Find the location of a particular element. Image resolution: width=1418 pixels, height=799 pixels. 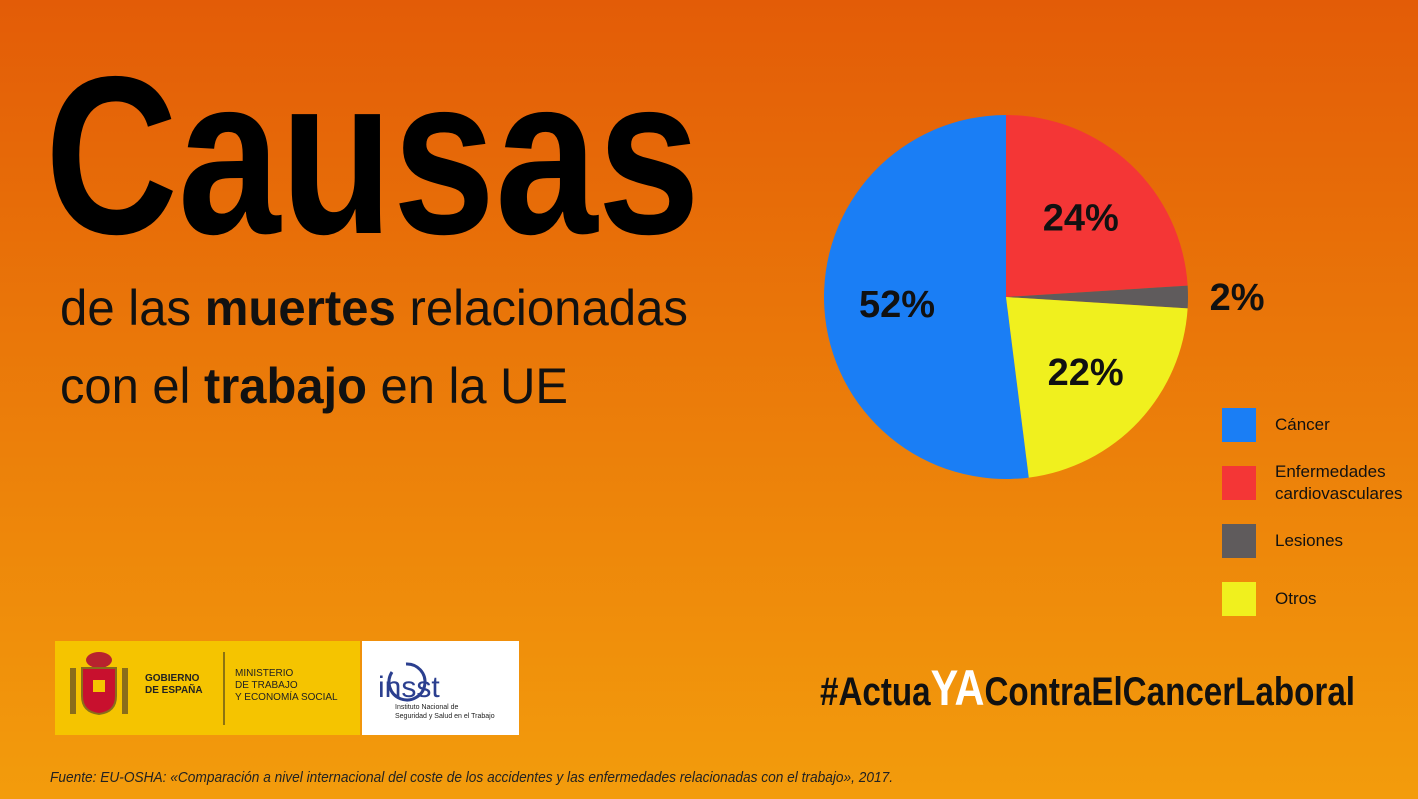

subtitle-part: con el is located at coordinates (132, 386).